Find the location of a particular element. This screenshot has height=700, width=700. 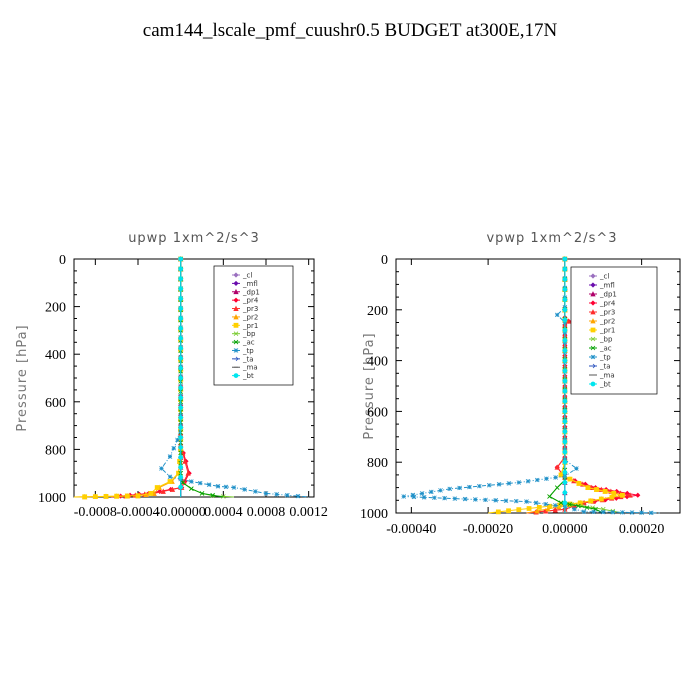

panel-title: vpwp 1xm^2/s^3 is located at coordinates (551, 238).